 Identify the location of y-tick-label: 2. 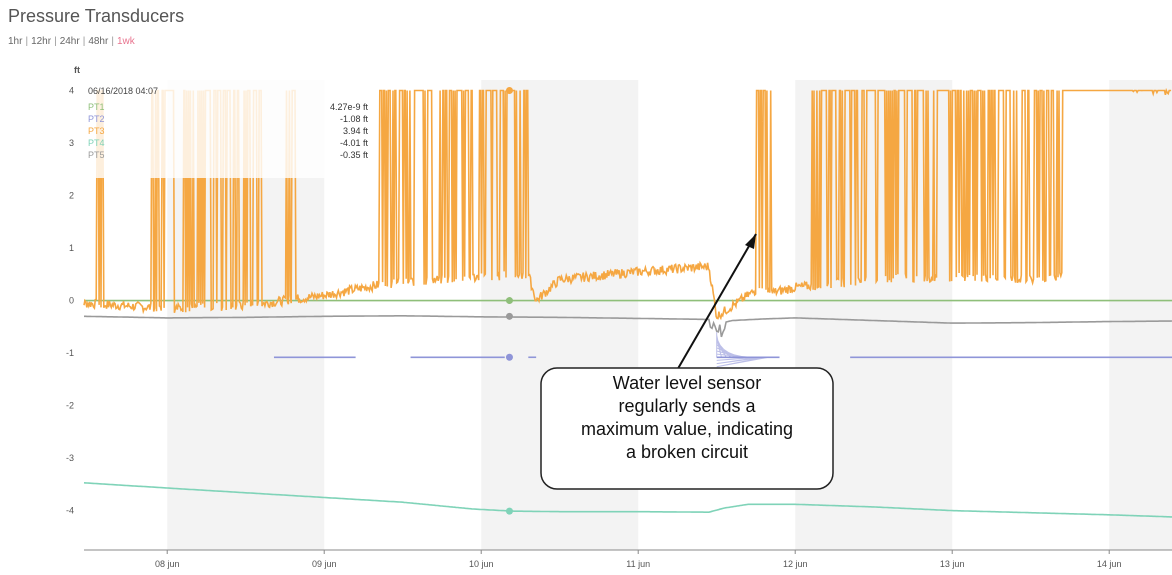
(71, 196).